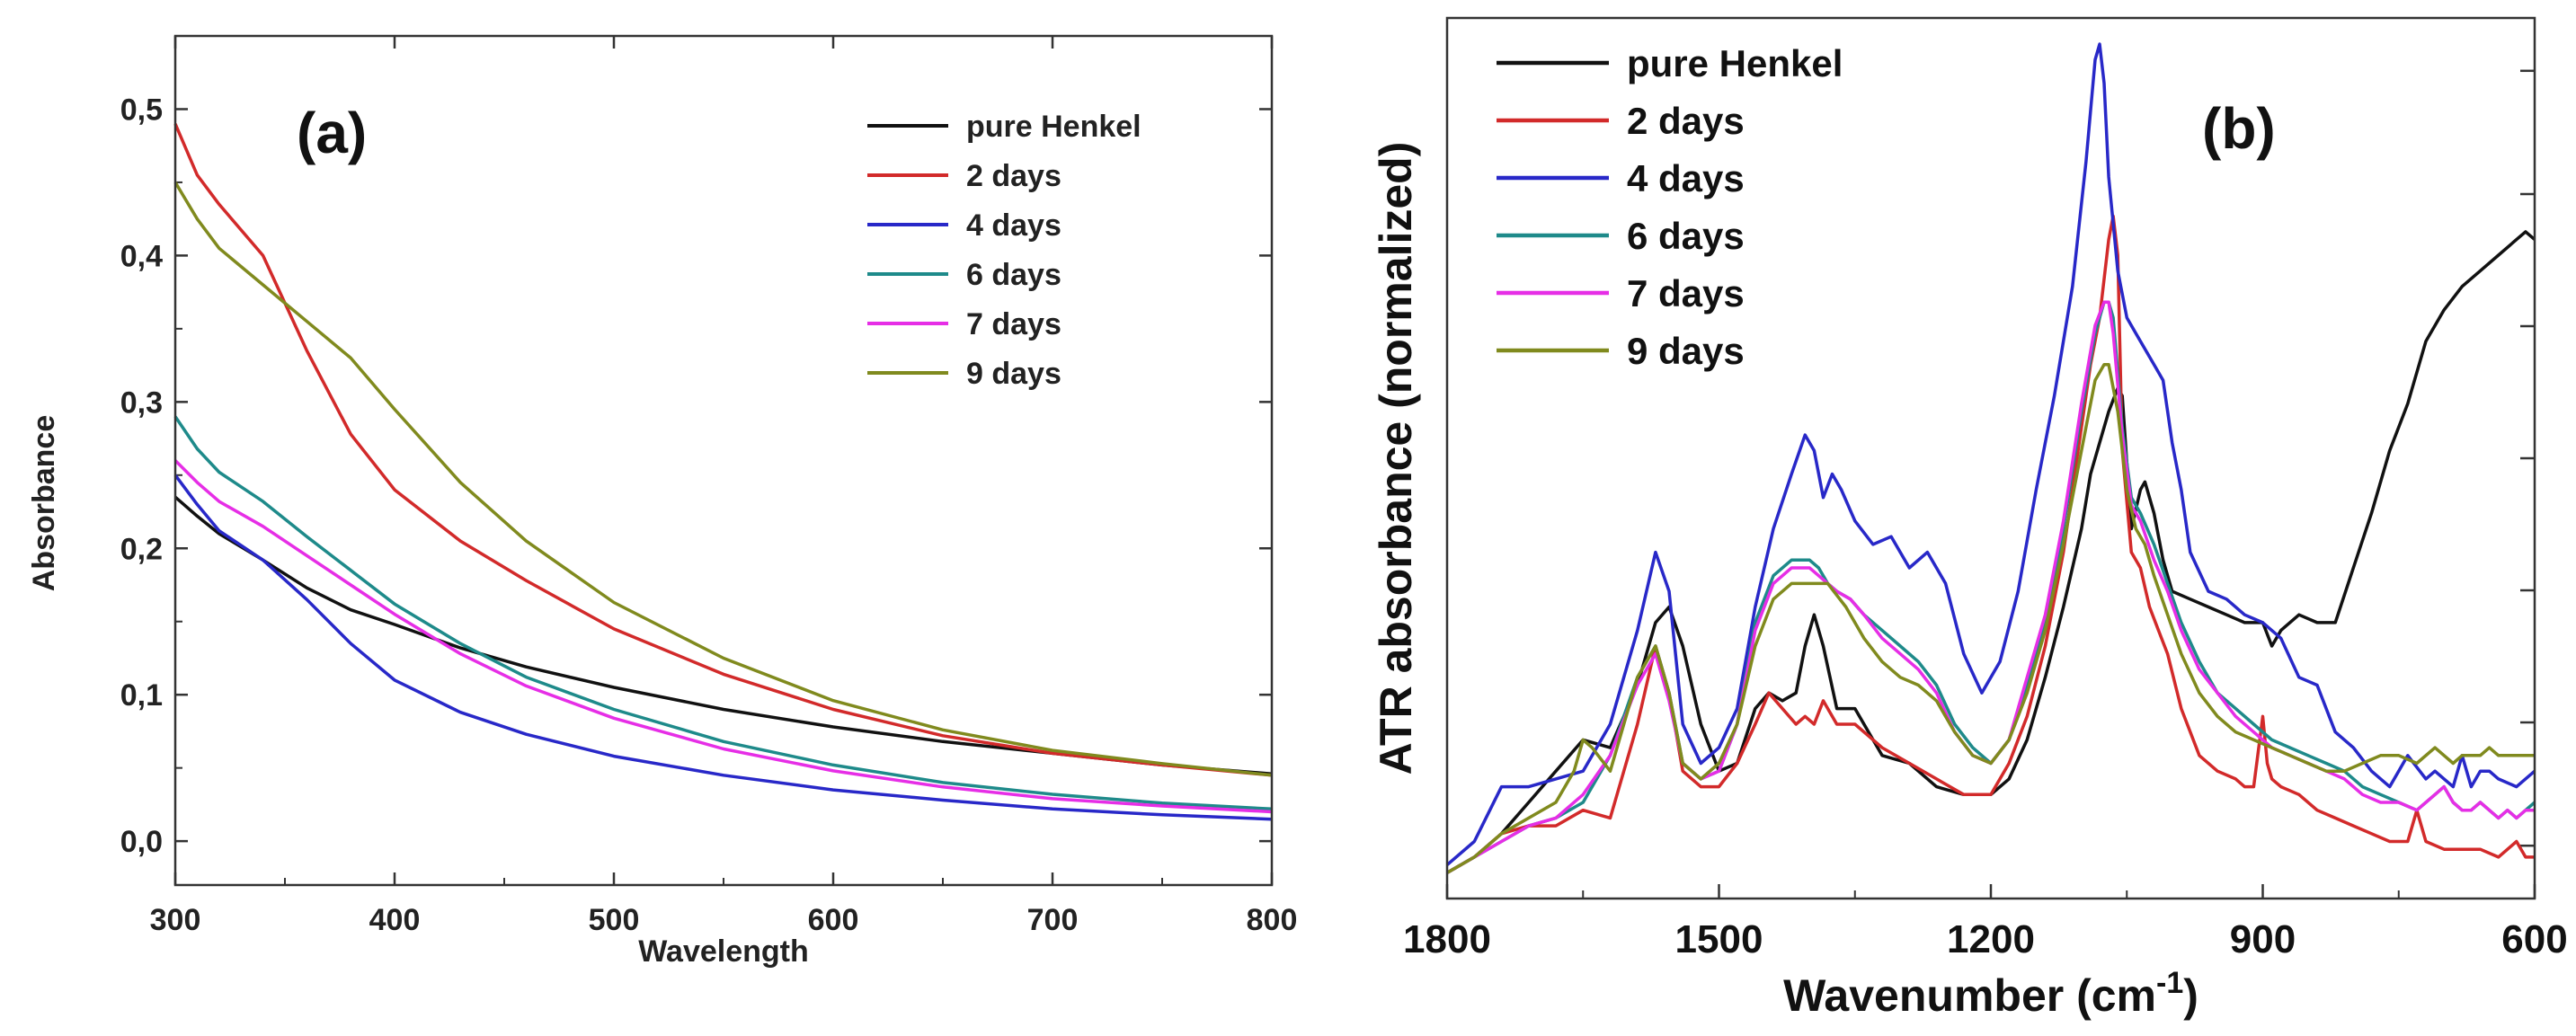  Describe the element at coordinates (1447, 939) in the screenshot. I see `panel-b-xtick-label: 1800` at that location.